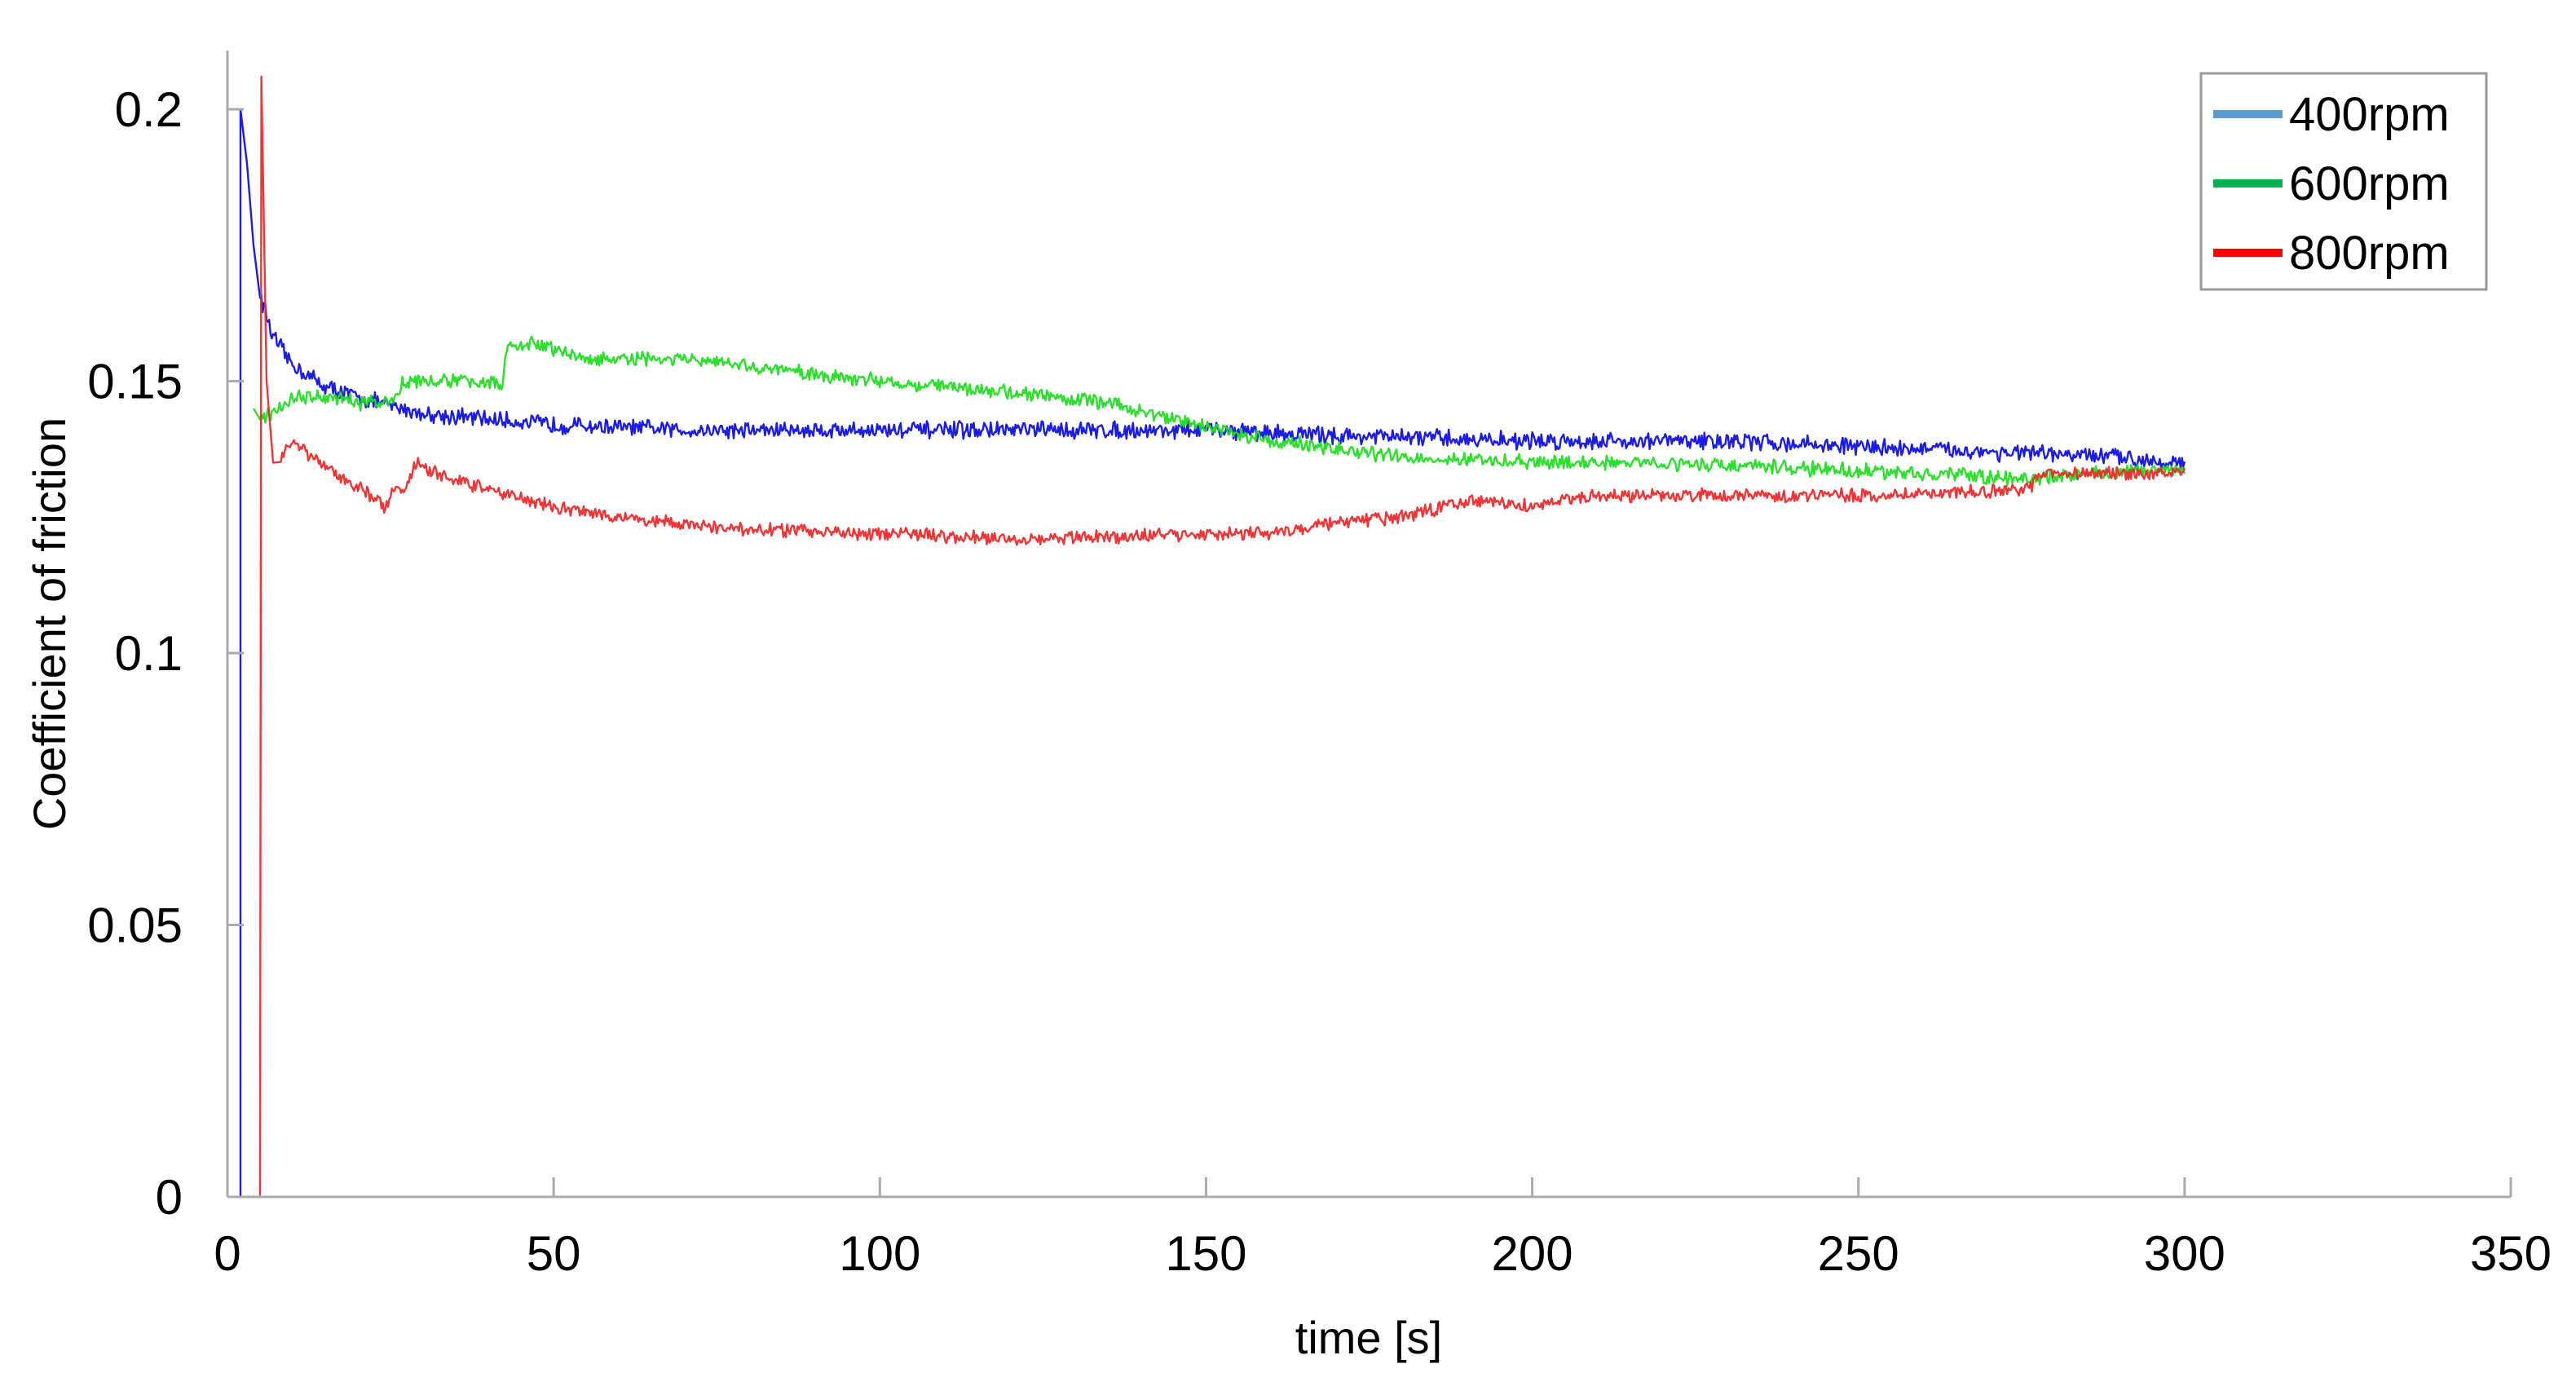 This screenshot has height=1395, width=2576. I want to click on x-tick-label: 0, so click(227, 1253).